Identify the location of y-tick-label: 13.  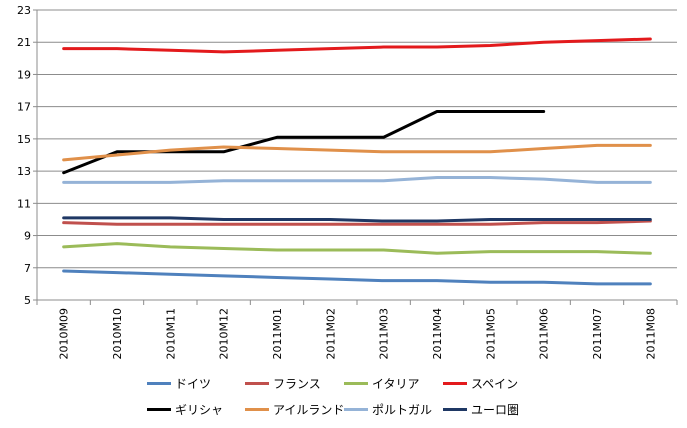
(24, 171).